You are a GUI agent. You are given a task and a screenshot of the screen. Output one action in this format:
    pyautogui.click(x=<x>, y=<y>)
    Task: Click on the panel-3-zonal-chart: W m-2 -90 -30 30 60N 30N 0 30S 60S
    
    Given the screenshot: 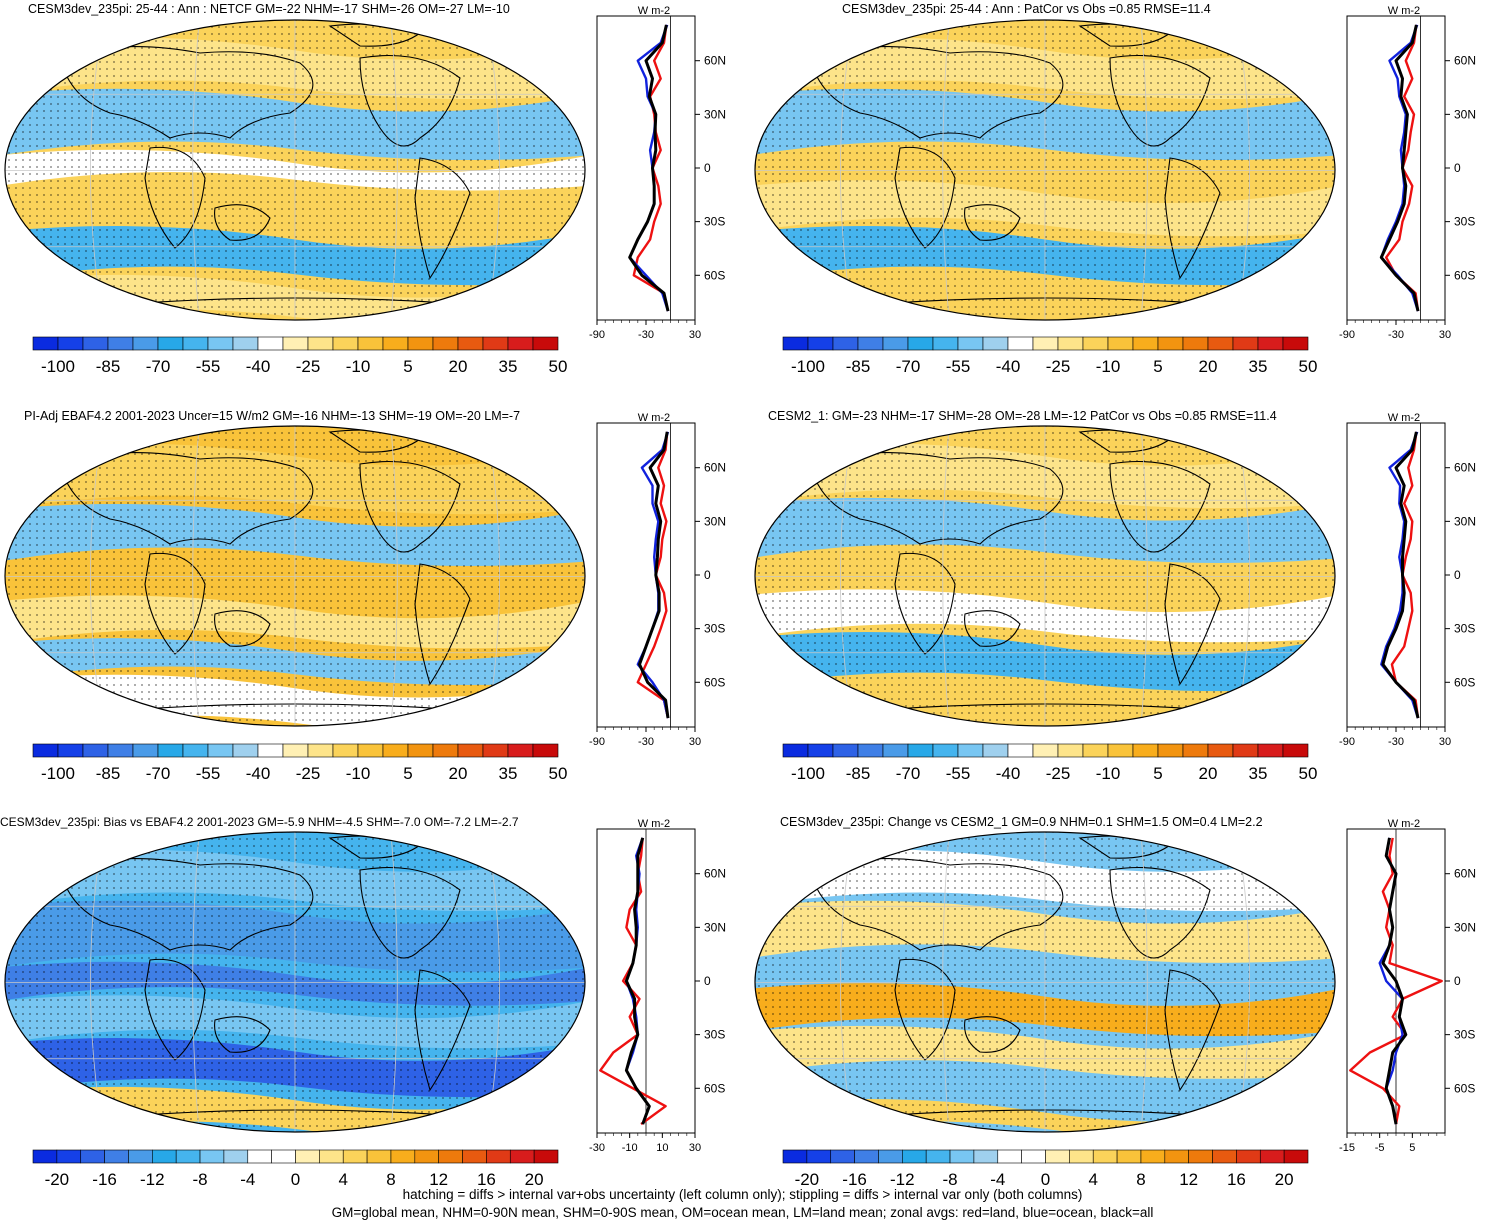 What is the action you would take?
    pyautogui.click(x=1407, y=580)
    